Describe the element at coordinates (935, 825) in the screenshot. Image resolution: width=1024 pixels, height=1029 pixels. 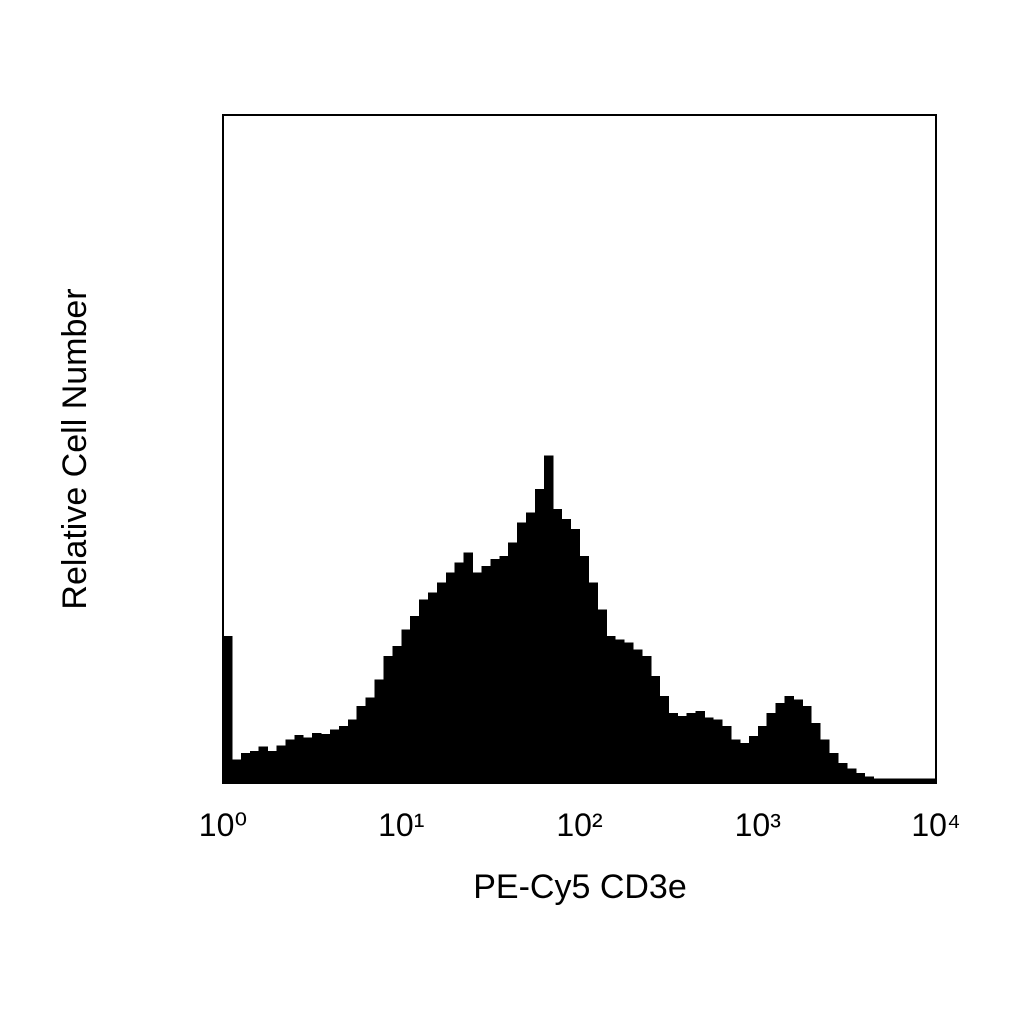
I see `x-tick-label: 10⁴` at that location.